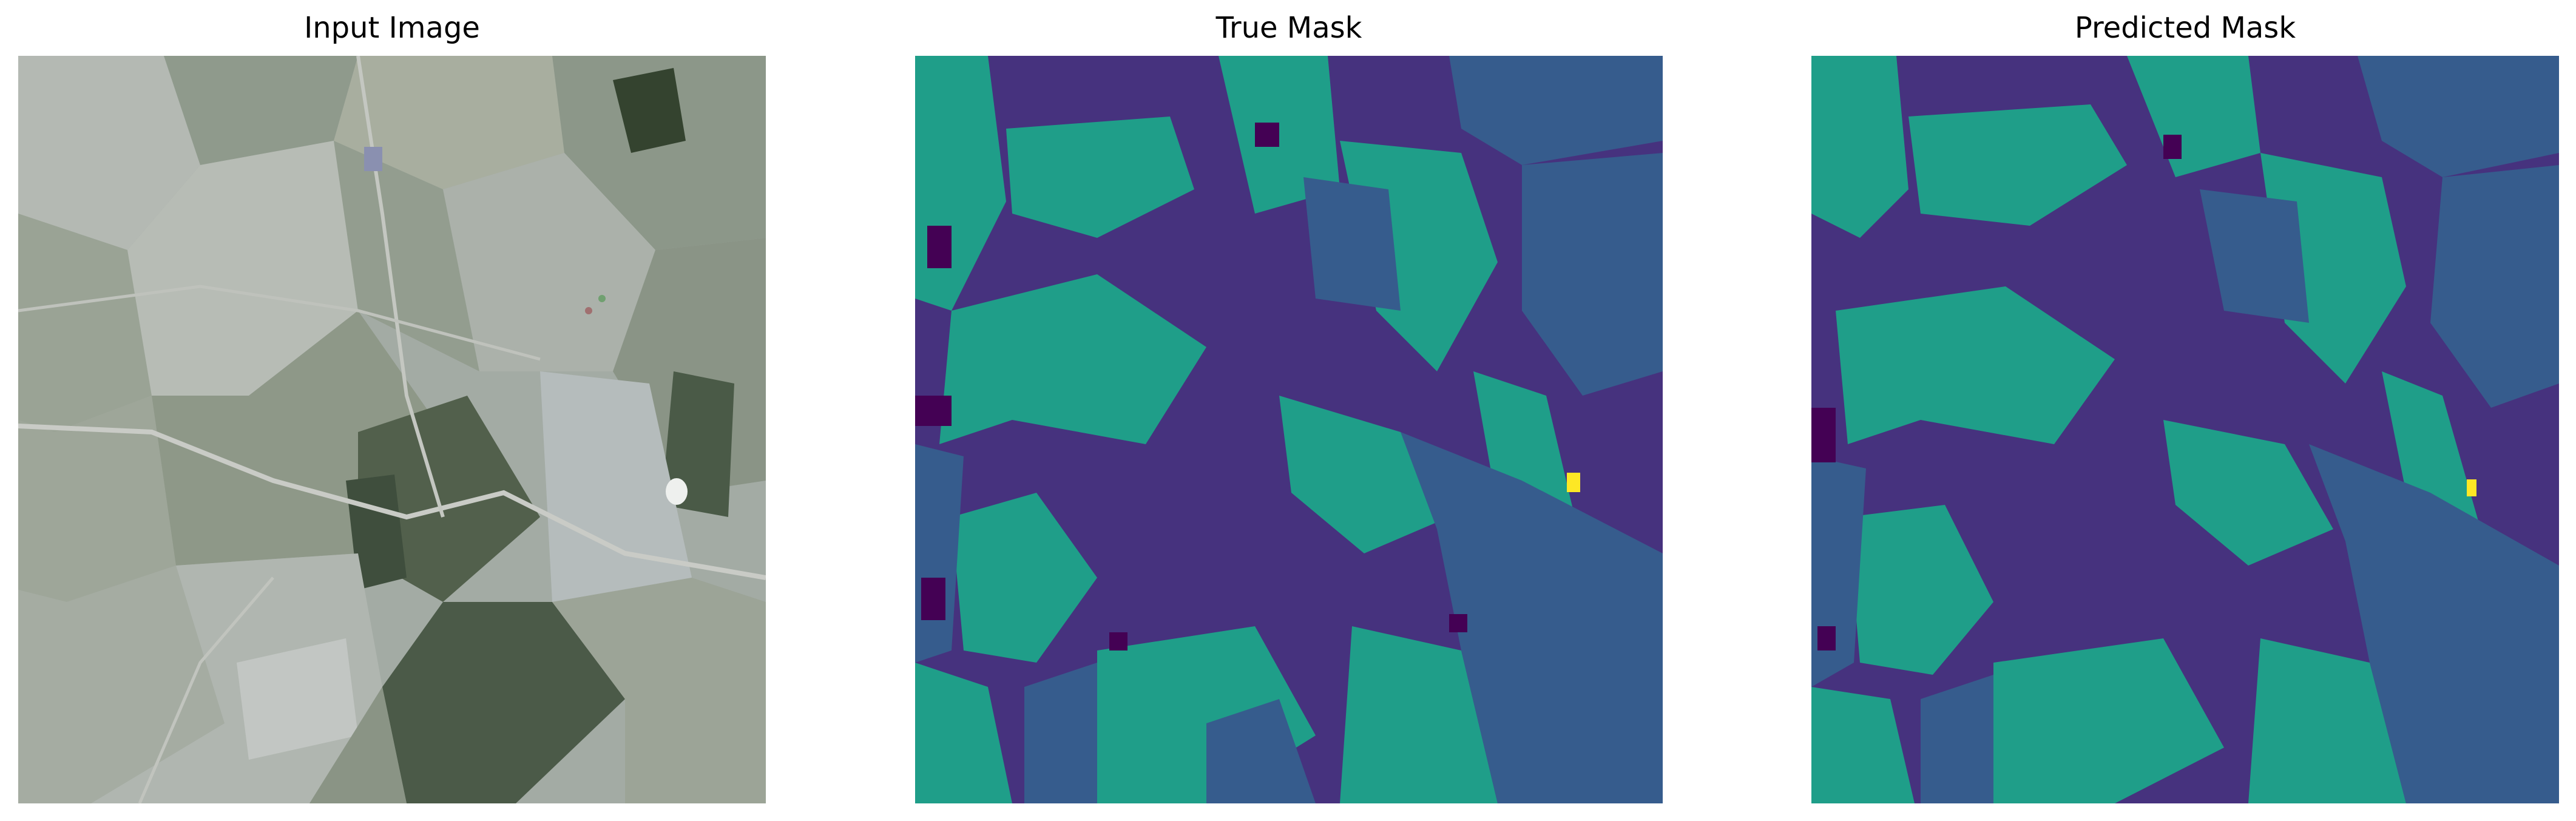 Image resolution: width=2576 pixels, height=821 pixels. Describe the element at coordinates (392, 28) in the screenshot. I see `input-image-title: Input Image` at that location.